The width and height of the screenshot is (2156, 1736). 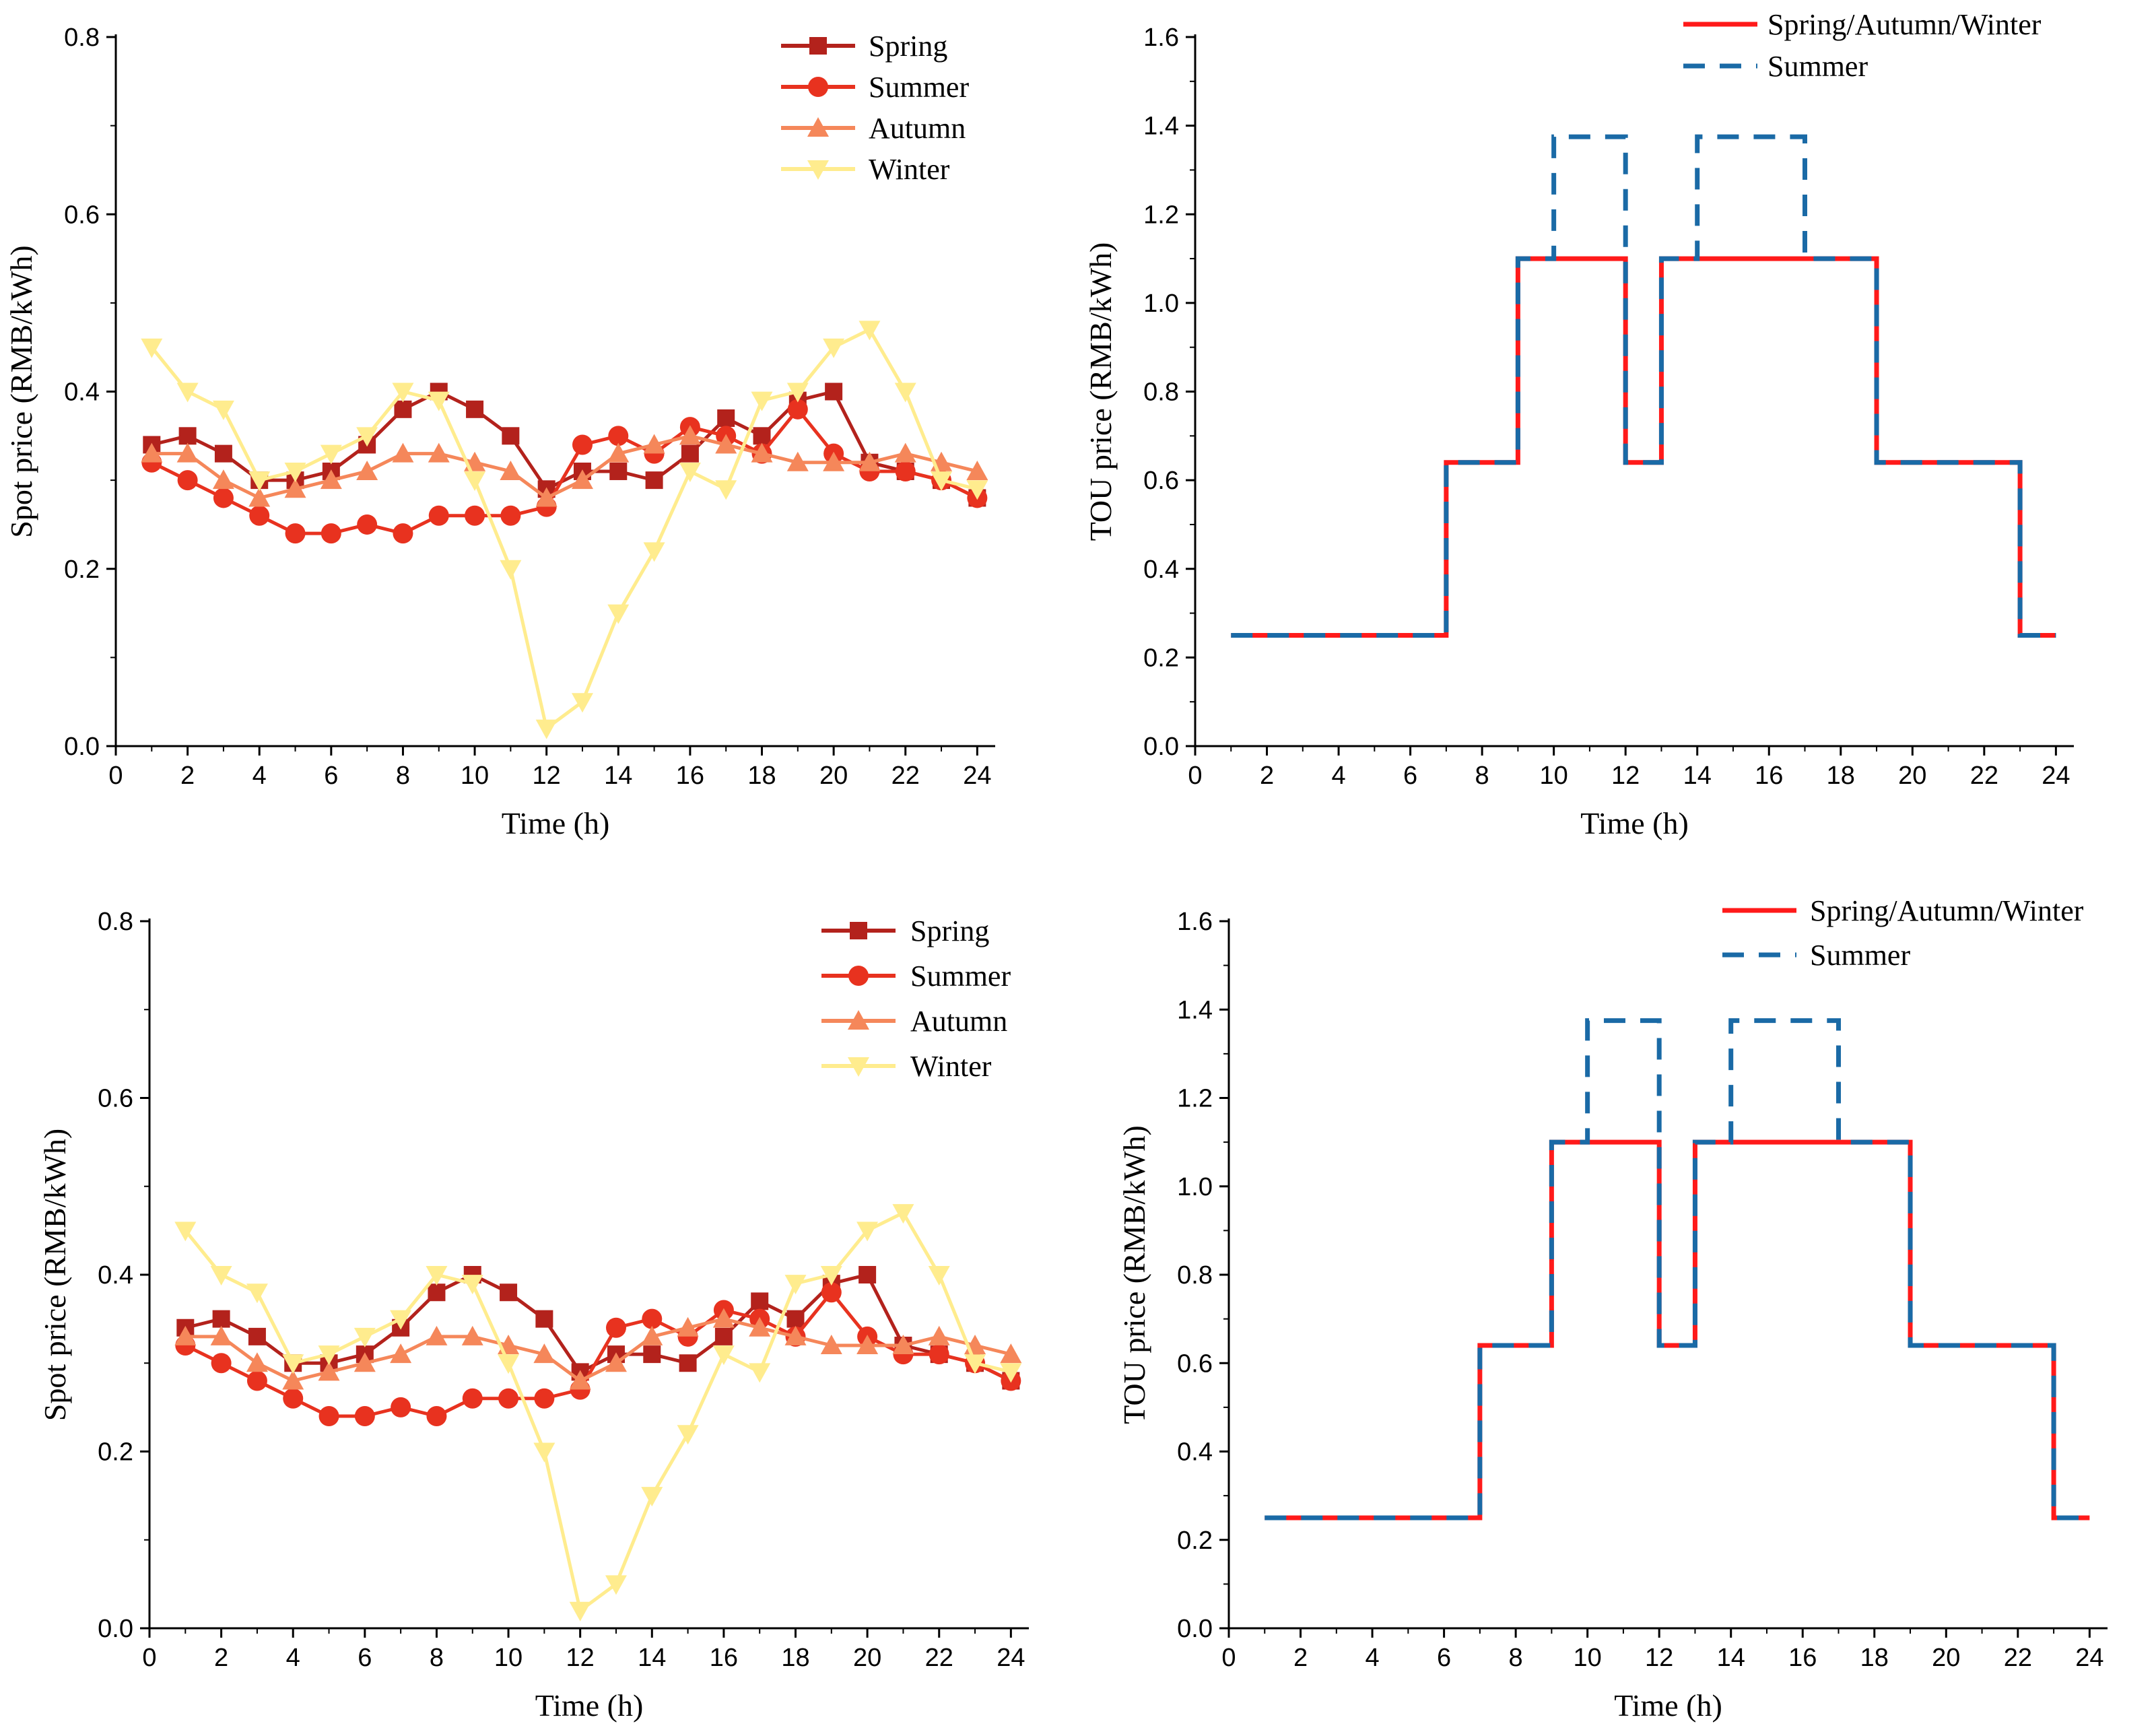 I want to click on legend-marker-summer, so click(x=858, y=976).